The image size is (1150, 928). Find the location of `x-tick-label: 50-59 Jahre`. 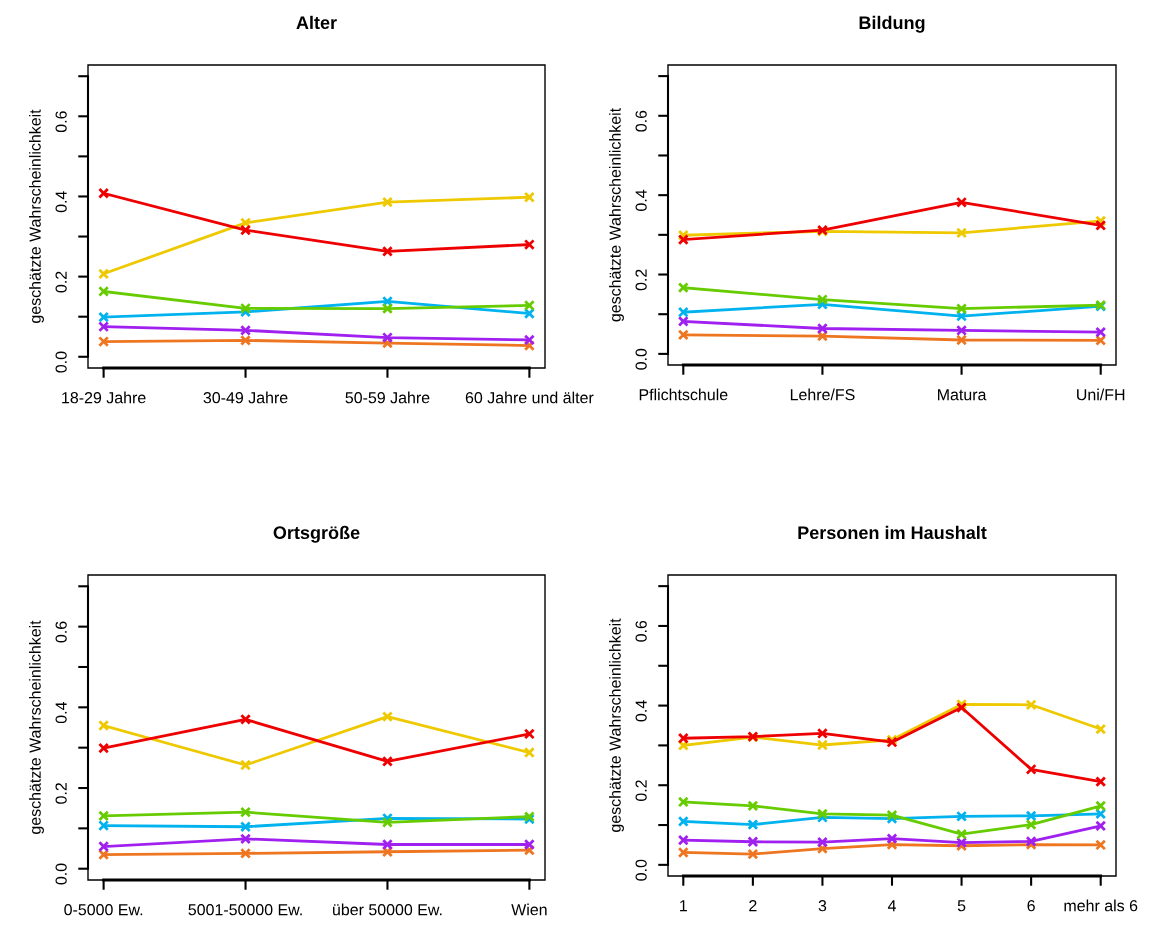

x-tick-label: 50-59 Jahre is located at coordinates (387, 397).